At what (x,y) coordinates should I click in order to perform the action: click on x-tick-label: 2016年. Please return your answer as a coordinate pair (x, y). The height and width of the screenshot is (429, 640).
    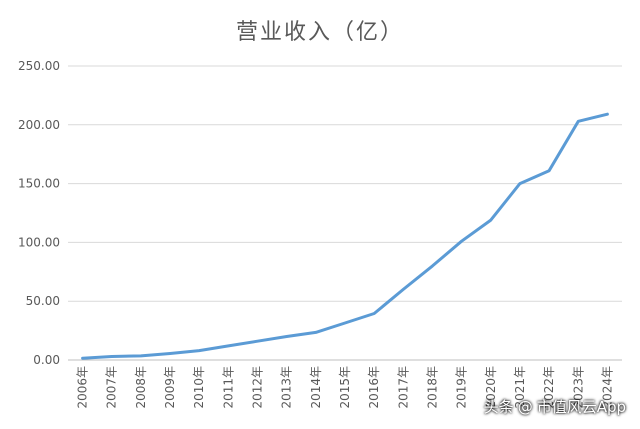
    Looking at the image, I should click on (374, 387).